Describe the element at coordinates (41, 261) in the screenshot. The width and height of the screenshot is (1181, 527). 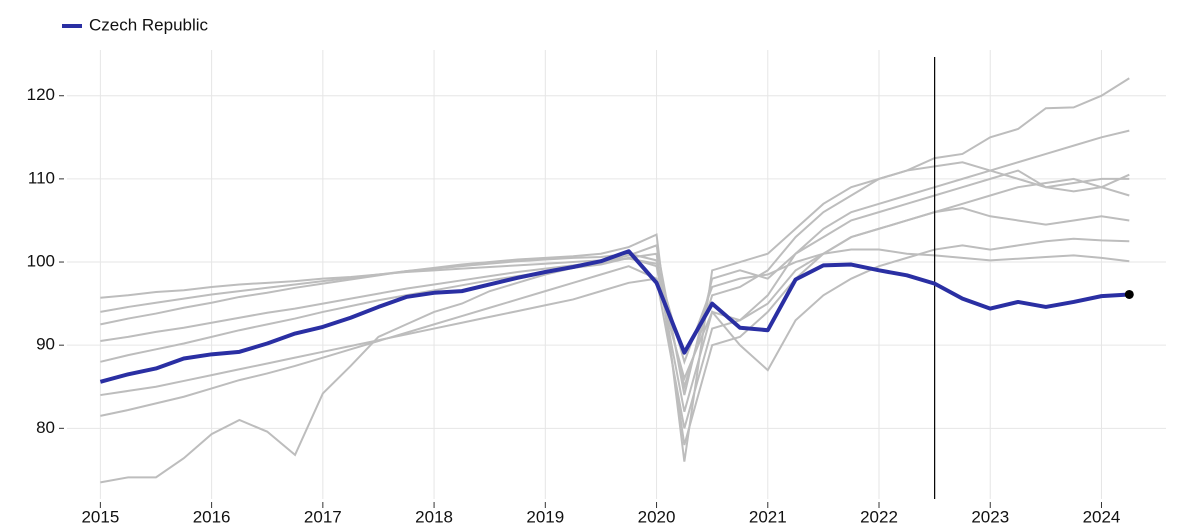
I see `y-tick-label: 100` at that location.